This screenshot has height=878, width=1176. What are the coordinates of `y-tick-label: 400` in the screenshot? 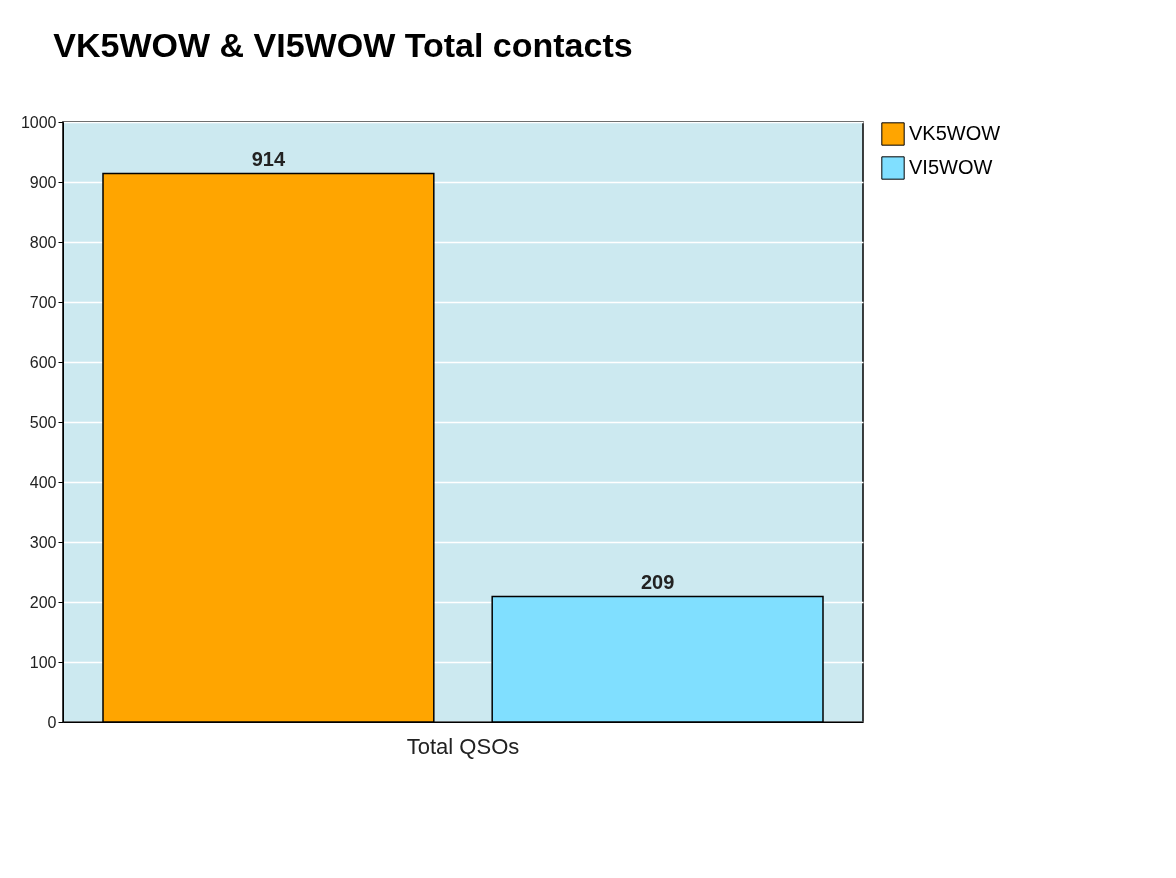 It's located at (43, 482).